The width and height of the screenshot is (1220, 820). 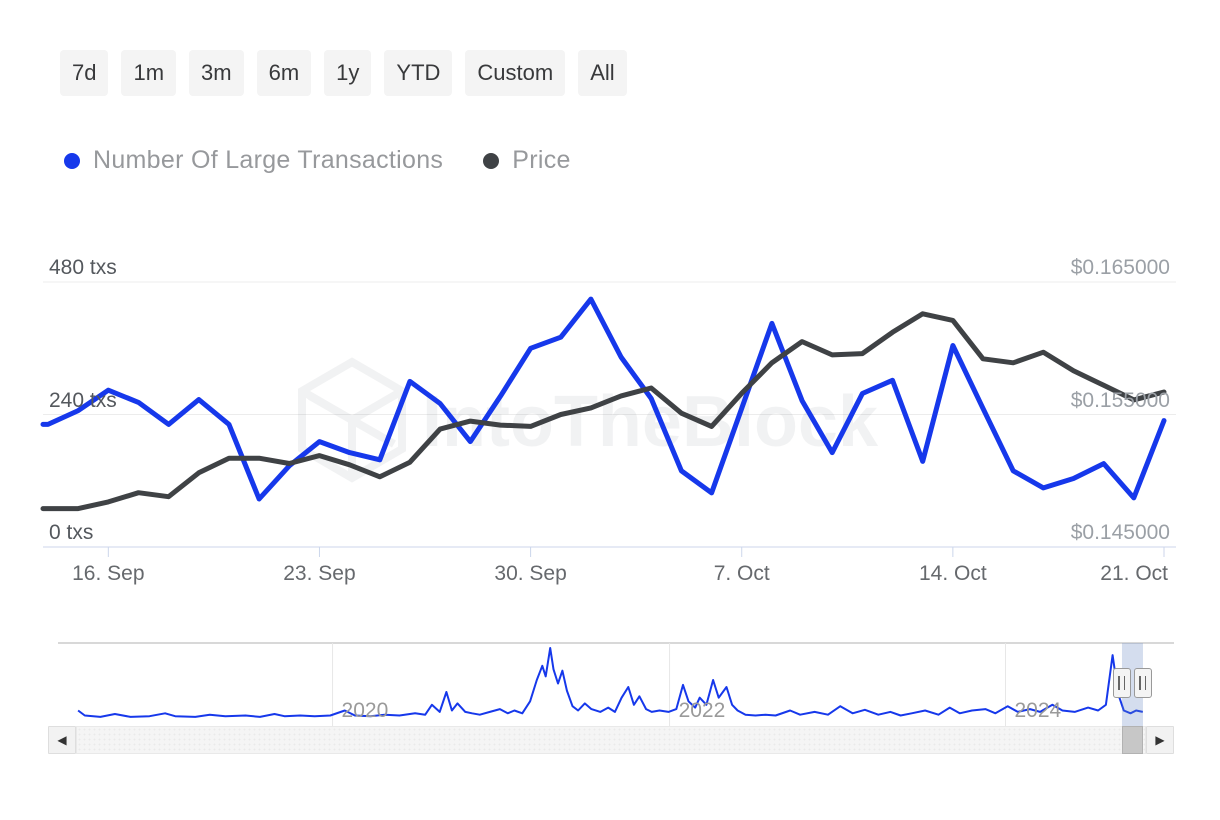 What do you see at coordinates (1038, 710) in the screenshot?
I see `navigator-year-label: 2024` at bounding box center [1038, 710].